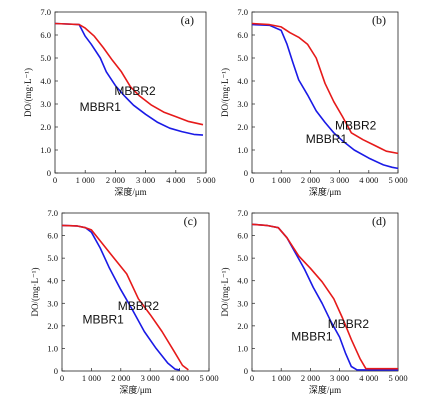  What do you see at coordinates (187, 20) in the screenshot?
I see `panel-label: (a)` at bounding box center [187, 20].